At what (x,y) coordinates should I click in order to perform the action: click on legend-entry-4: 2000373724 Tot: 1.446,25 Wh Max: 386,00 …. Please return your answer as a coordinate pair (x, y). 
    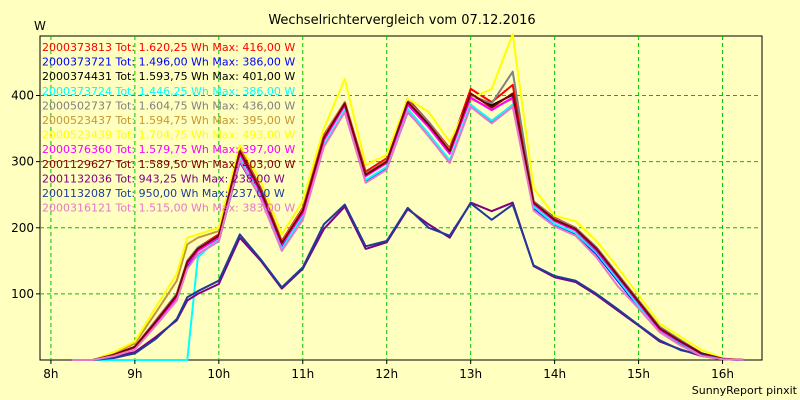
    Looking at the image, I should click on (168, 91).